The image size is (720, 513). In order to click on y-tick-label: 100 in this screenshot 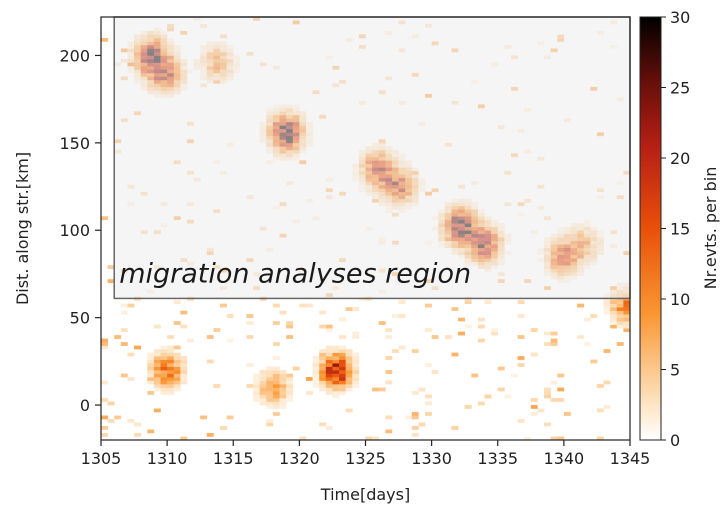, I will do `click(74, 230)`.